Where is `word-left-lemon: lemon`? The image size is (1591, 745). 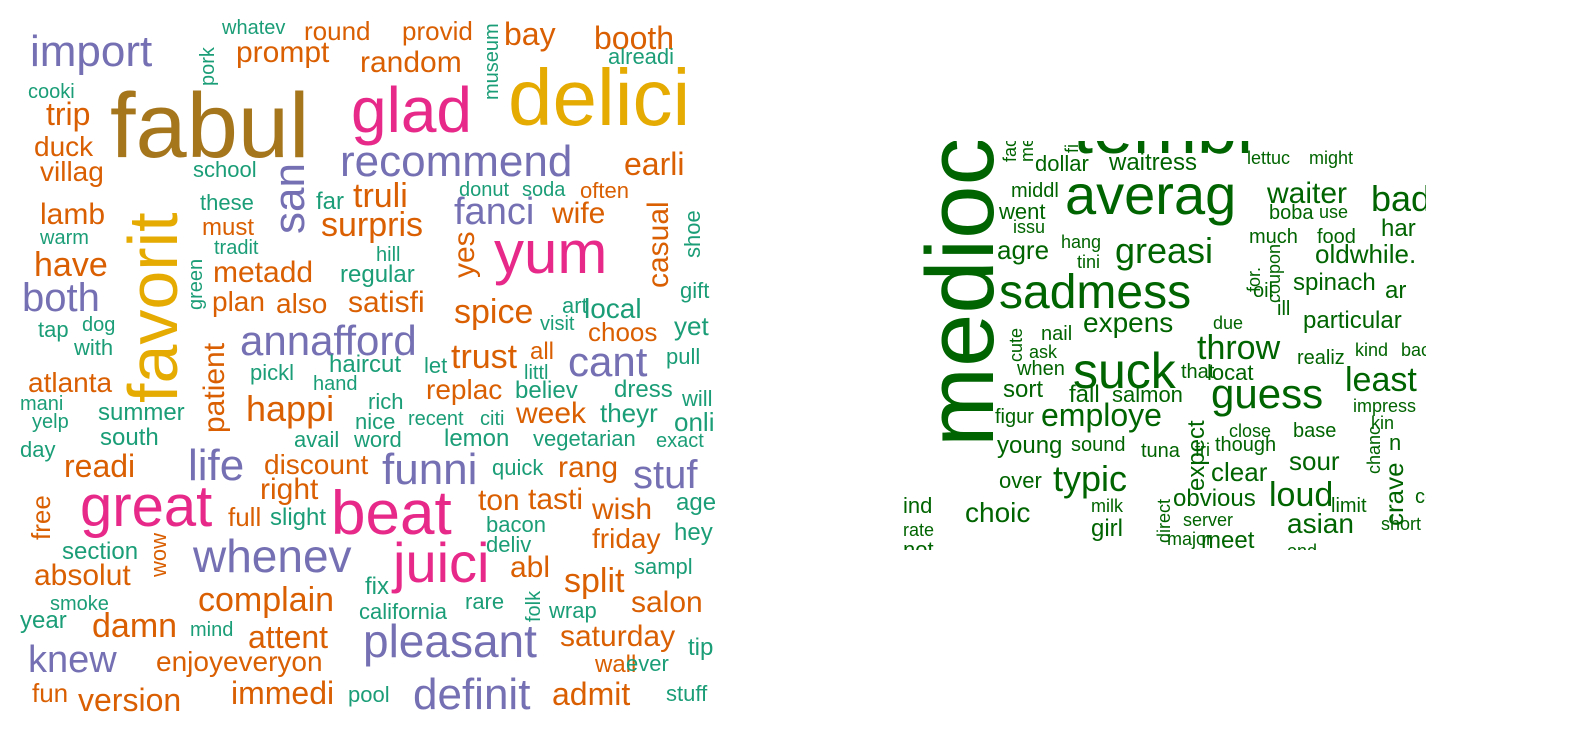 word-left-lemon: lemon is located at coordinates (477, 438).